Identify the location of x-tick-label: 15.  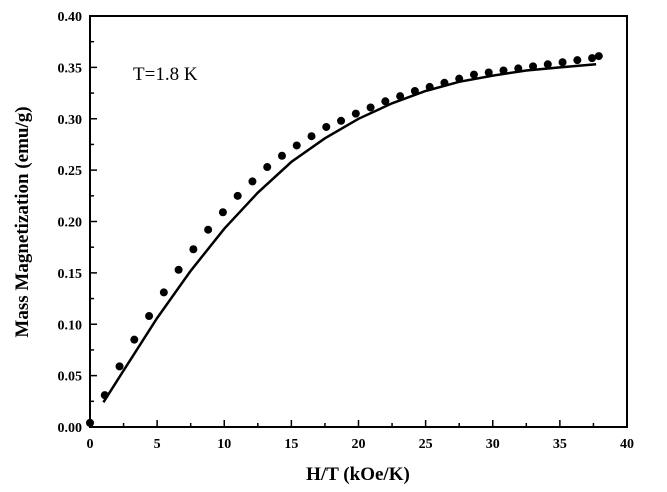
(291, 444).